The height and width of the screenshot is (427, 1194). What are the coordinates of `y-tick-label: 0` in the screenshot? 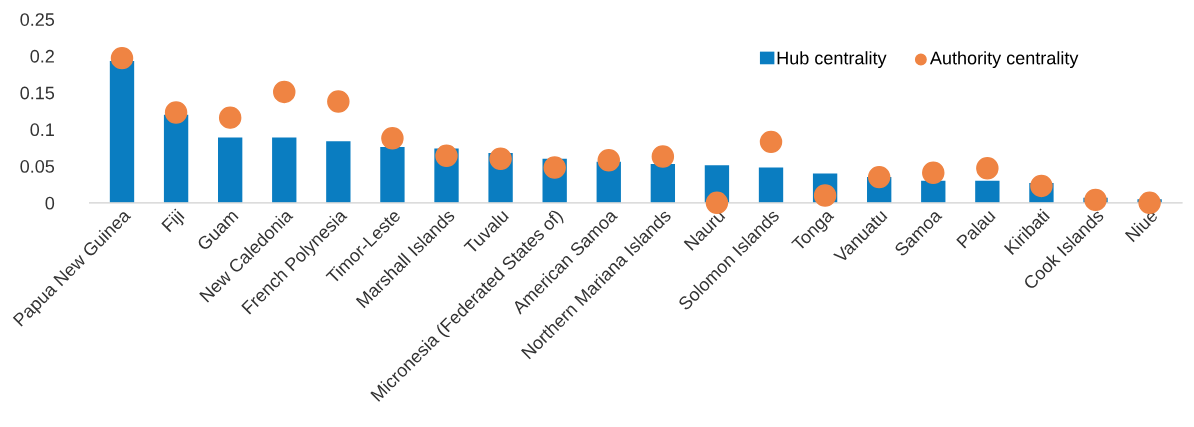 It's located at (50, 203).